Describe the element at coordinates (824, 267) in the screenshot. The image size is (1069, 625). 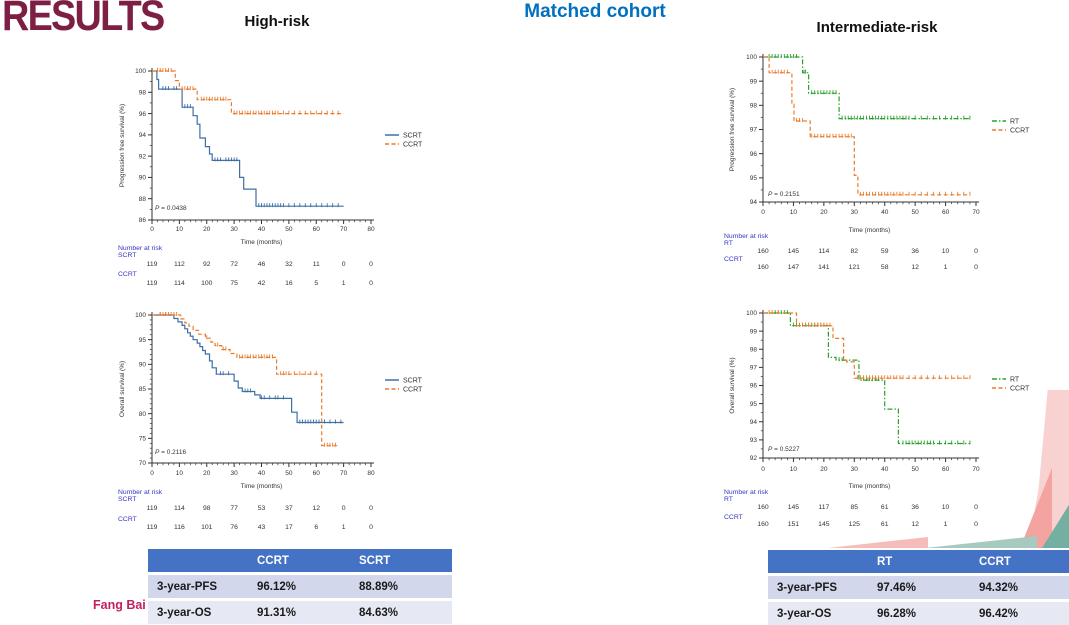
I see `at-risk-value: 141` at that location.